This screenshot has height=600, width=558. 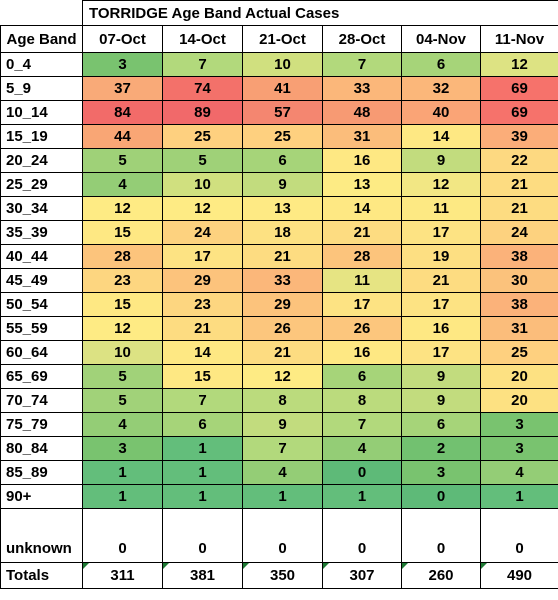 What do you see at coordinates (41, 448) in the screenshot?
I see `age-band-label: 80_84` at bounding box center [41, 448].